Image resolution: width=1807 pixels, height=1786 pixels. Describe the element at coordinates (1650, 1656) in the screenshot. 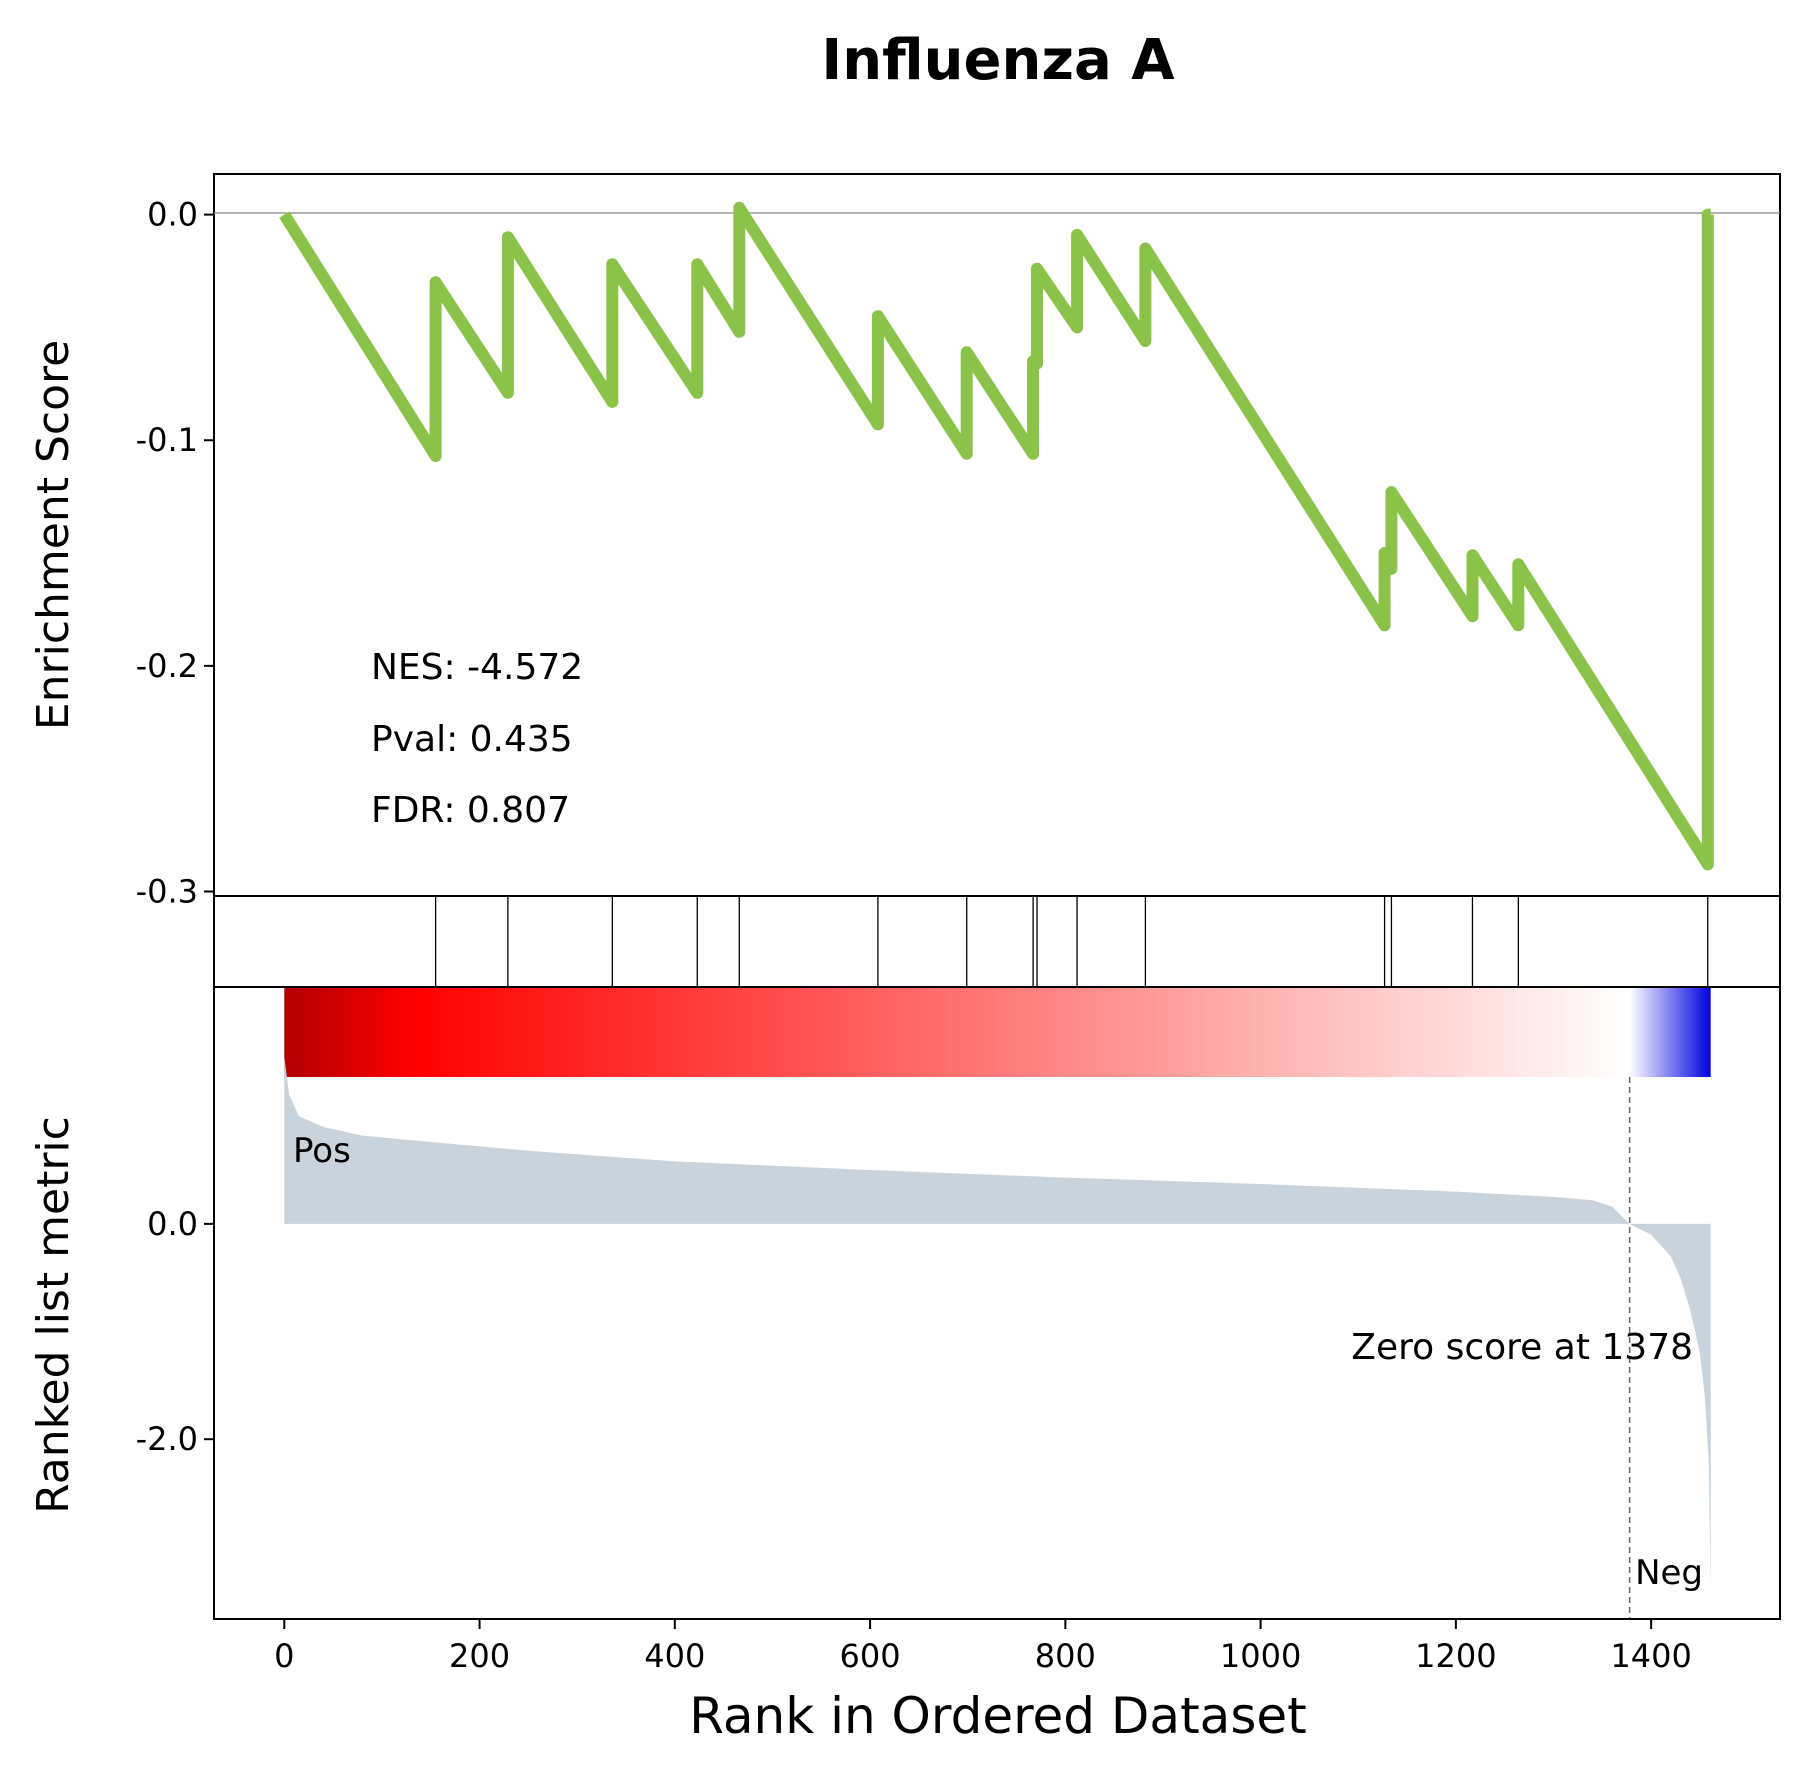

I see `x-tick-label: 1400` at that location.